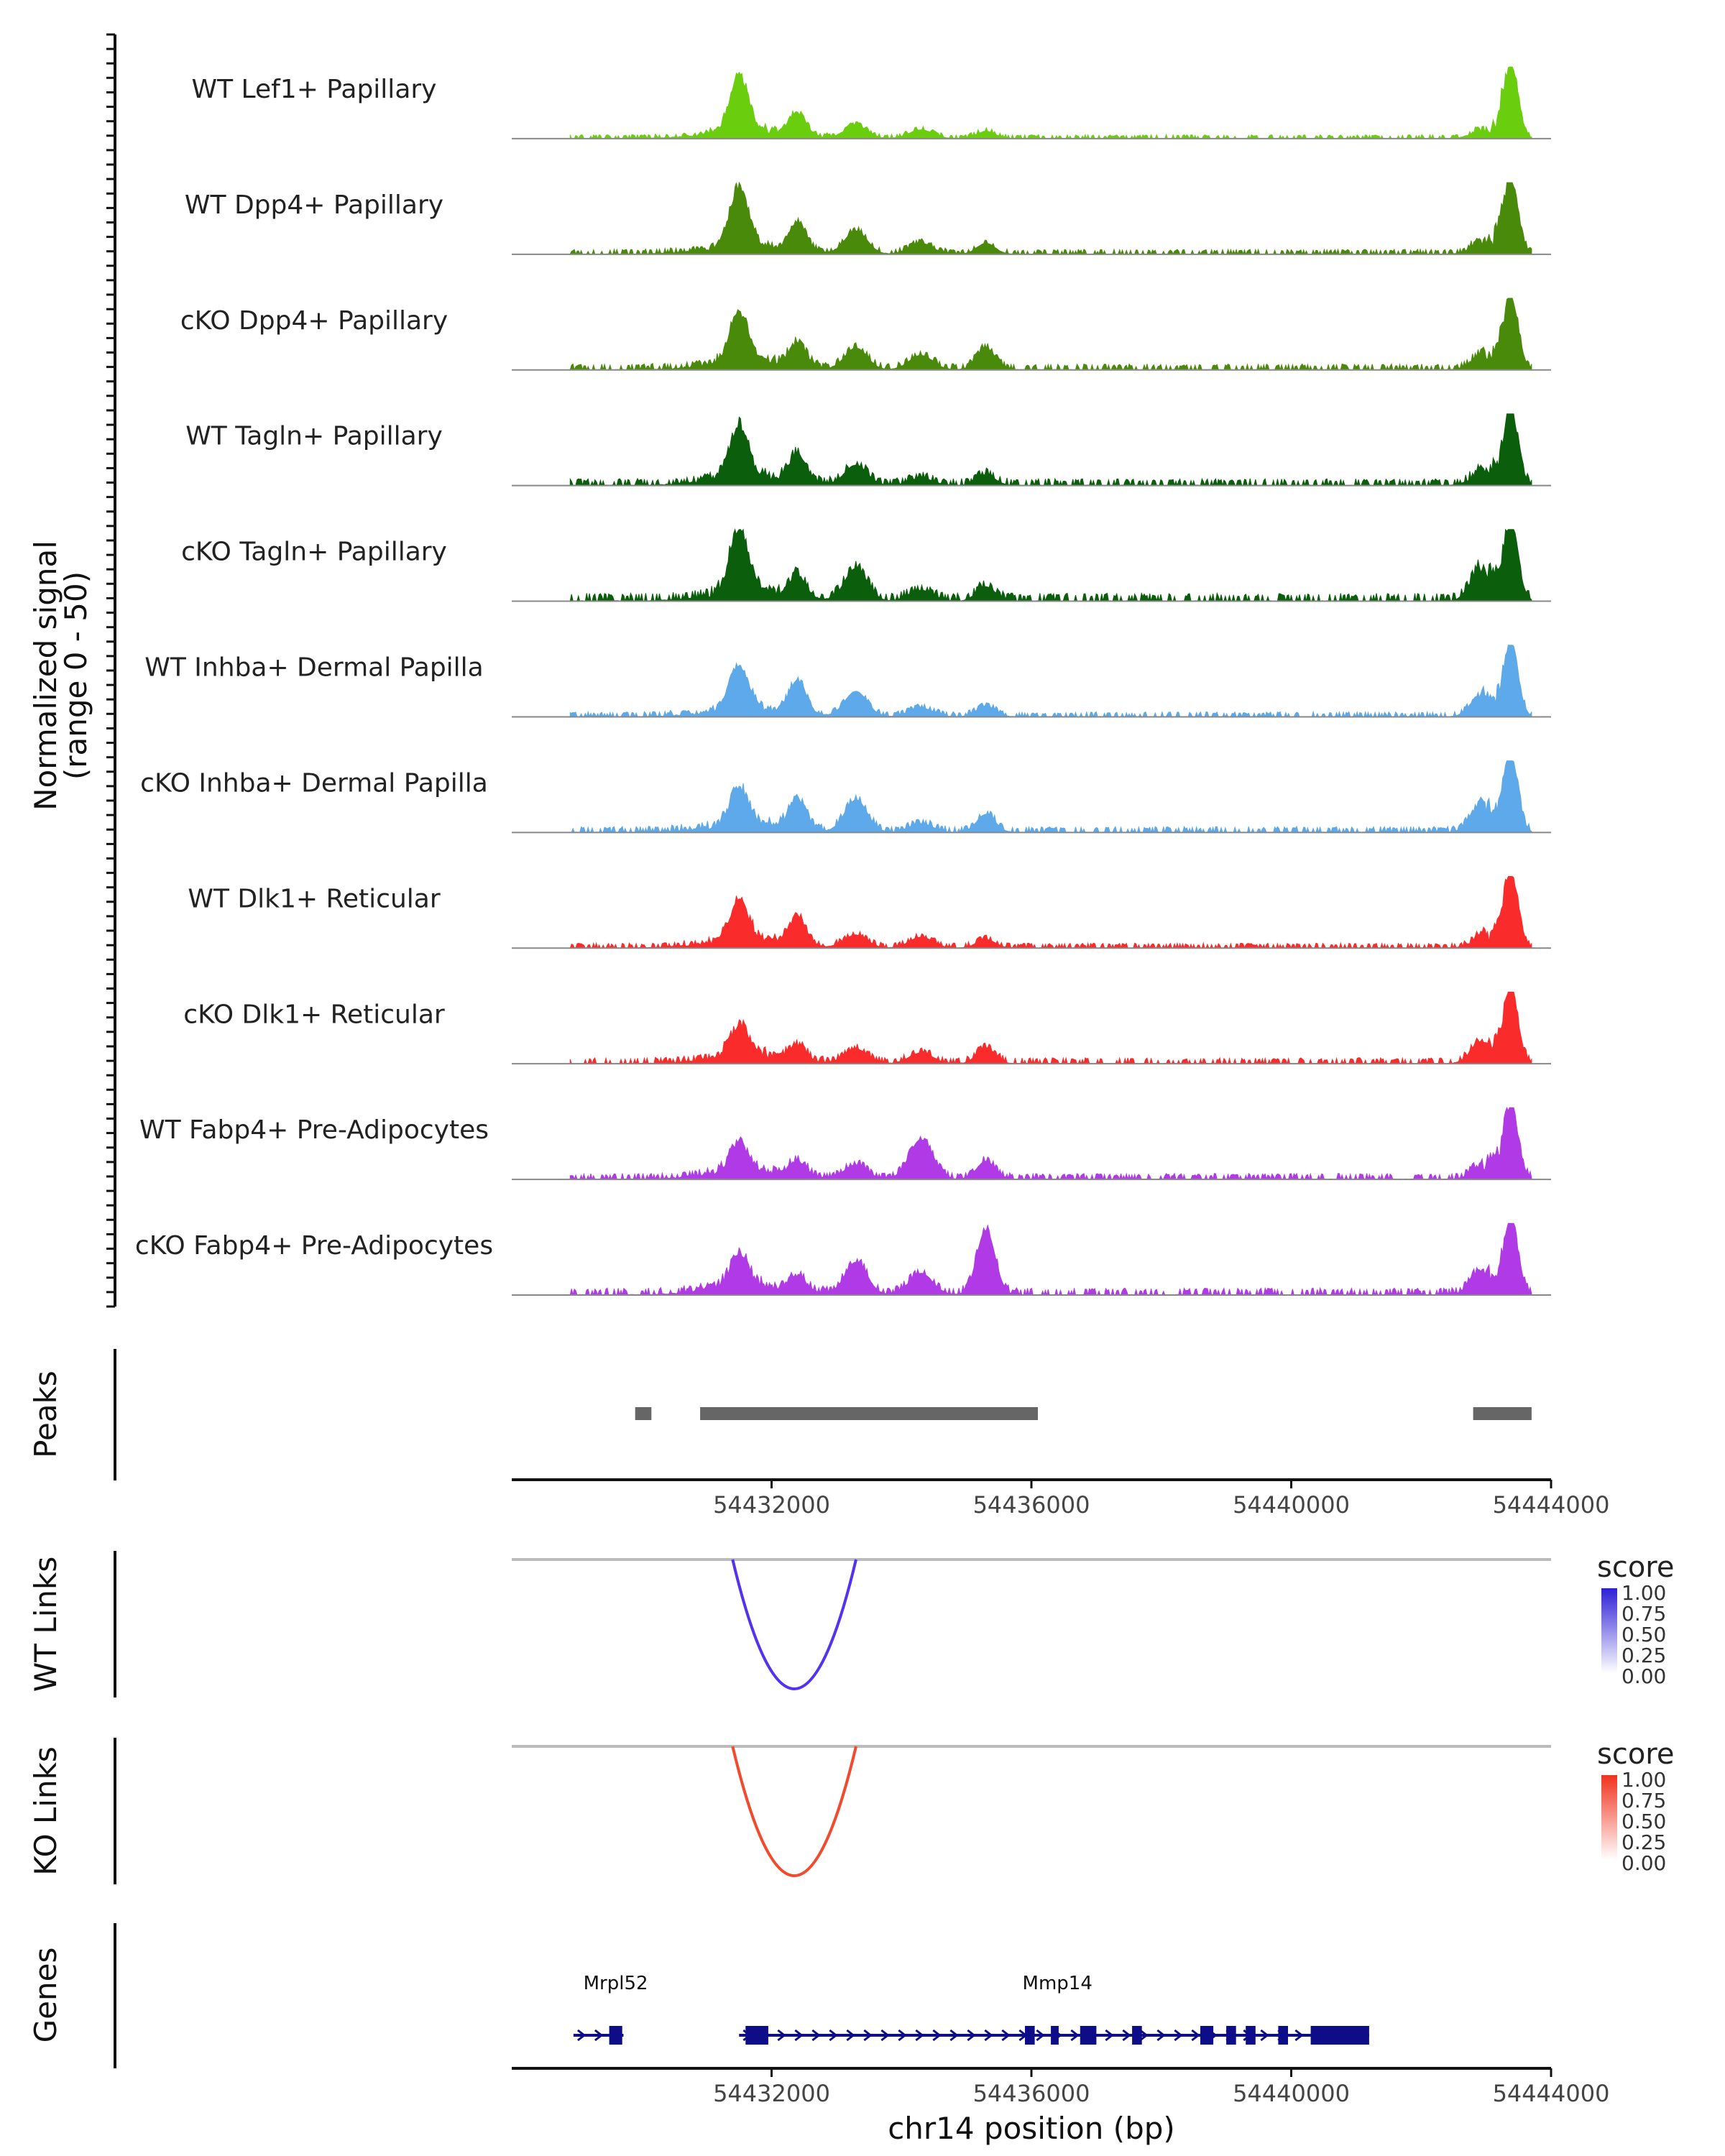  What do you see at coordinates (314, 1130) in the screenshot?
I see `track-label: WT Fabp4+ Pre-Adipocytes` at bounding box center [314, 1130].